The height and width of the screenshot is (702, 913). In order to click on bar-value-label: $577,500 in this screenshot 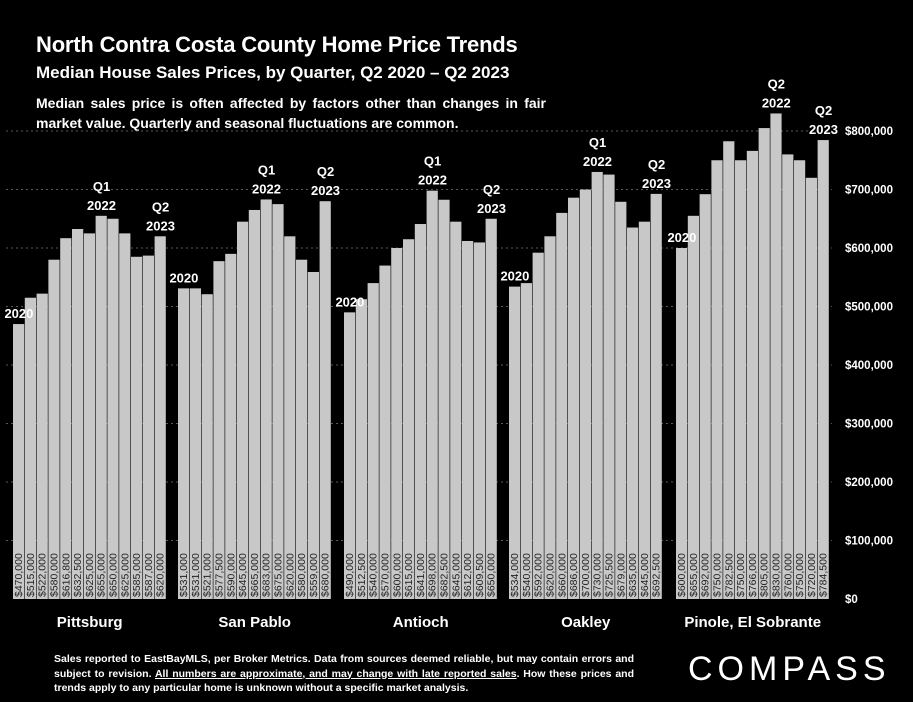, I will do `click(220, 575)`.